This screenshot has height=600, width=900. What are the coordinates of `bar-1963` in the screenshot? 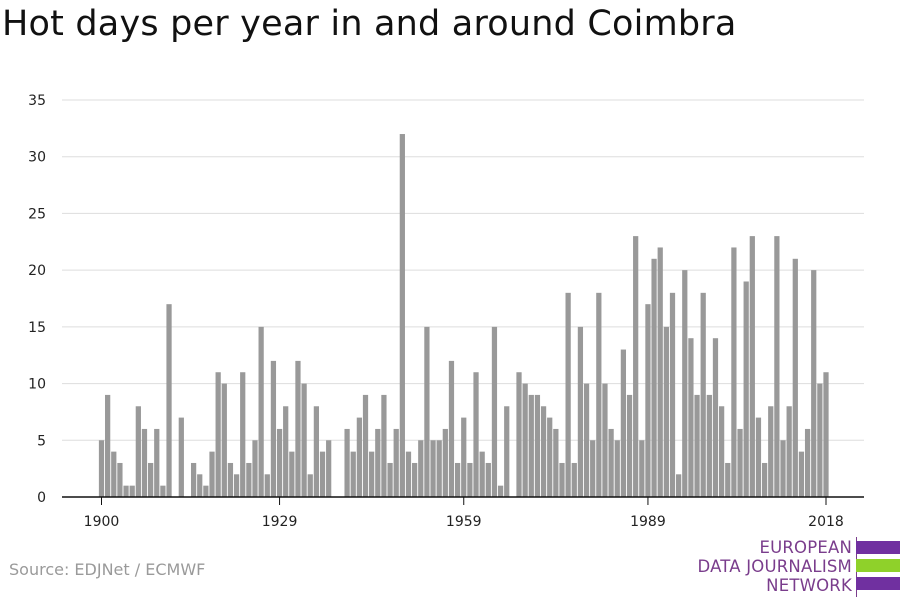 It's located at (488, 479).